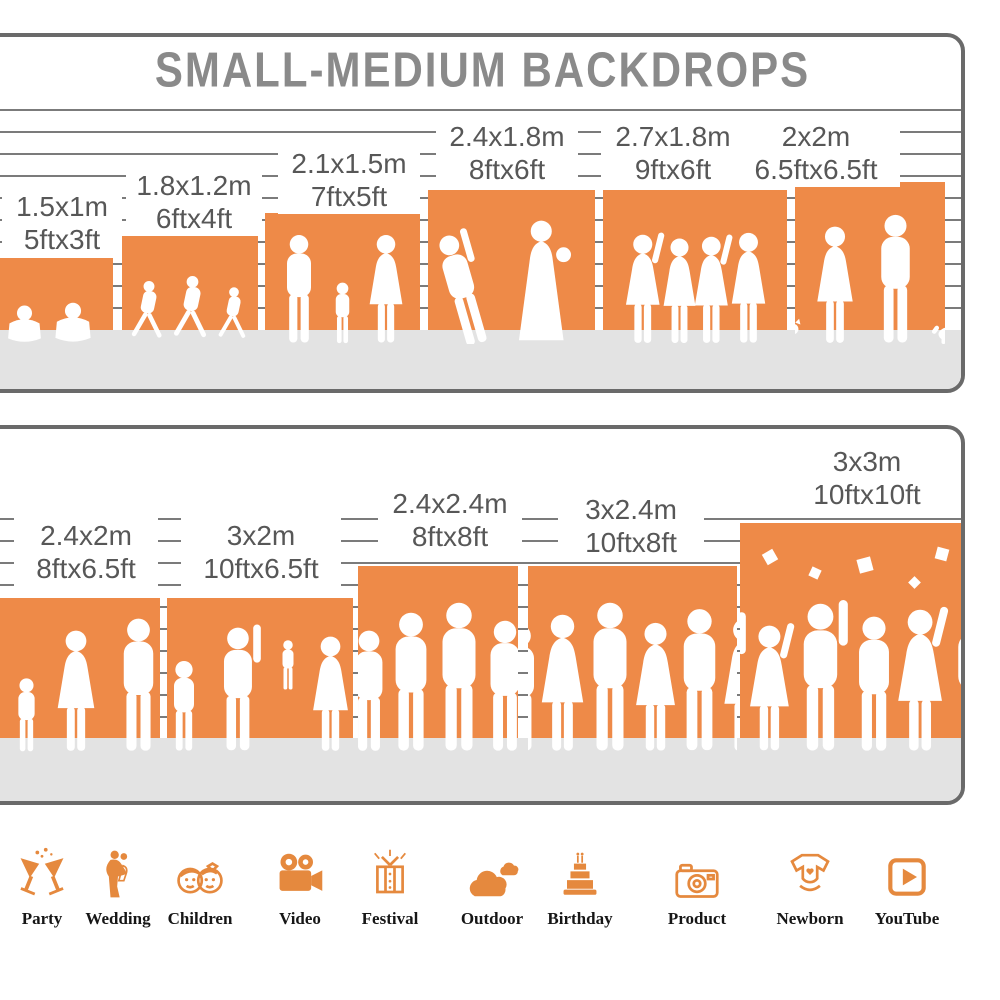  Describe the element at coordinates (697, 872) in the screenshot. I see `product-icon` at that location.